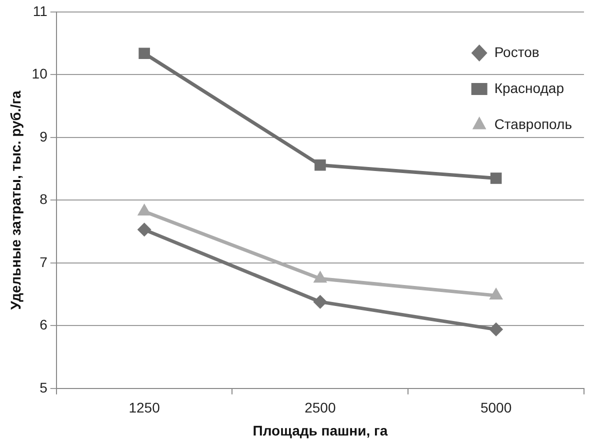 The height and width of the screenshot is (440, 594). What do you see at coordinates (44, 199) in the screenshot?
I see `y-tick-label: 8` at bounding box center [44, 199].